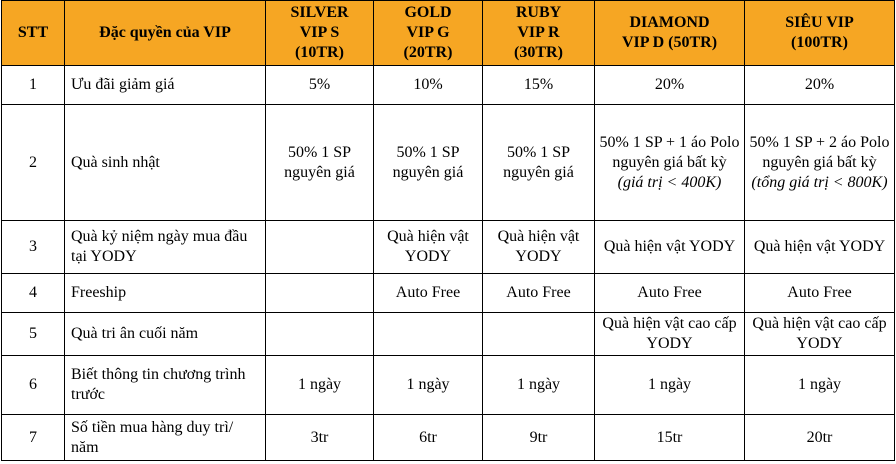 The height and width of the screenshot is (464, 896). What do you see at coordinates (819, 182) in the screenshot?
I see `cell-note: (tổng giá trị < 800K)` at bounding box center [819, 182].